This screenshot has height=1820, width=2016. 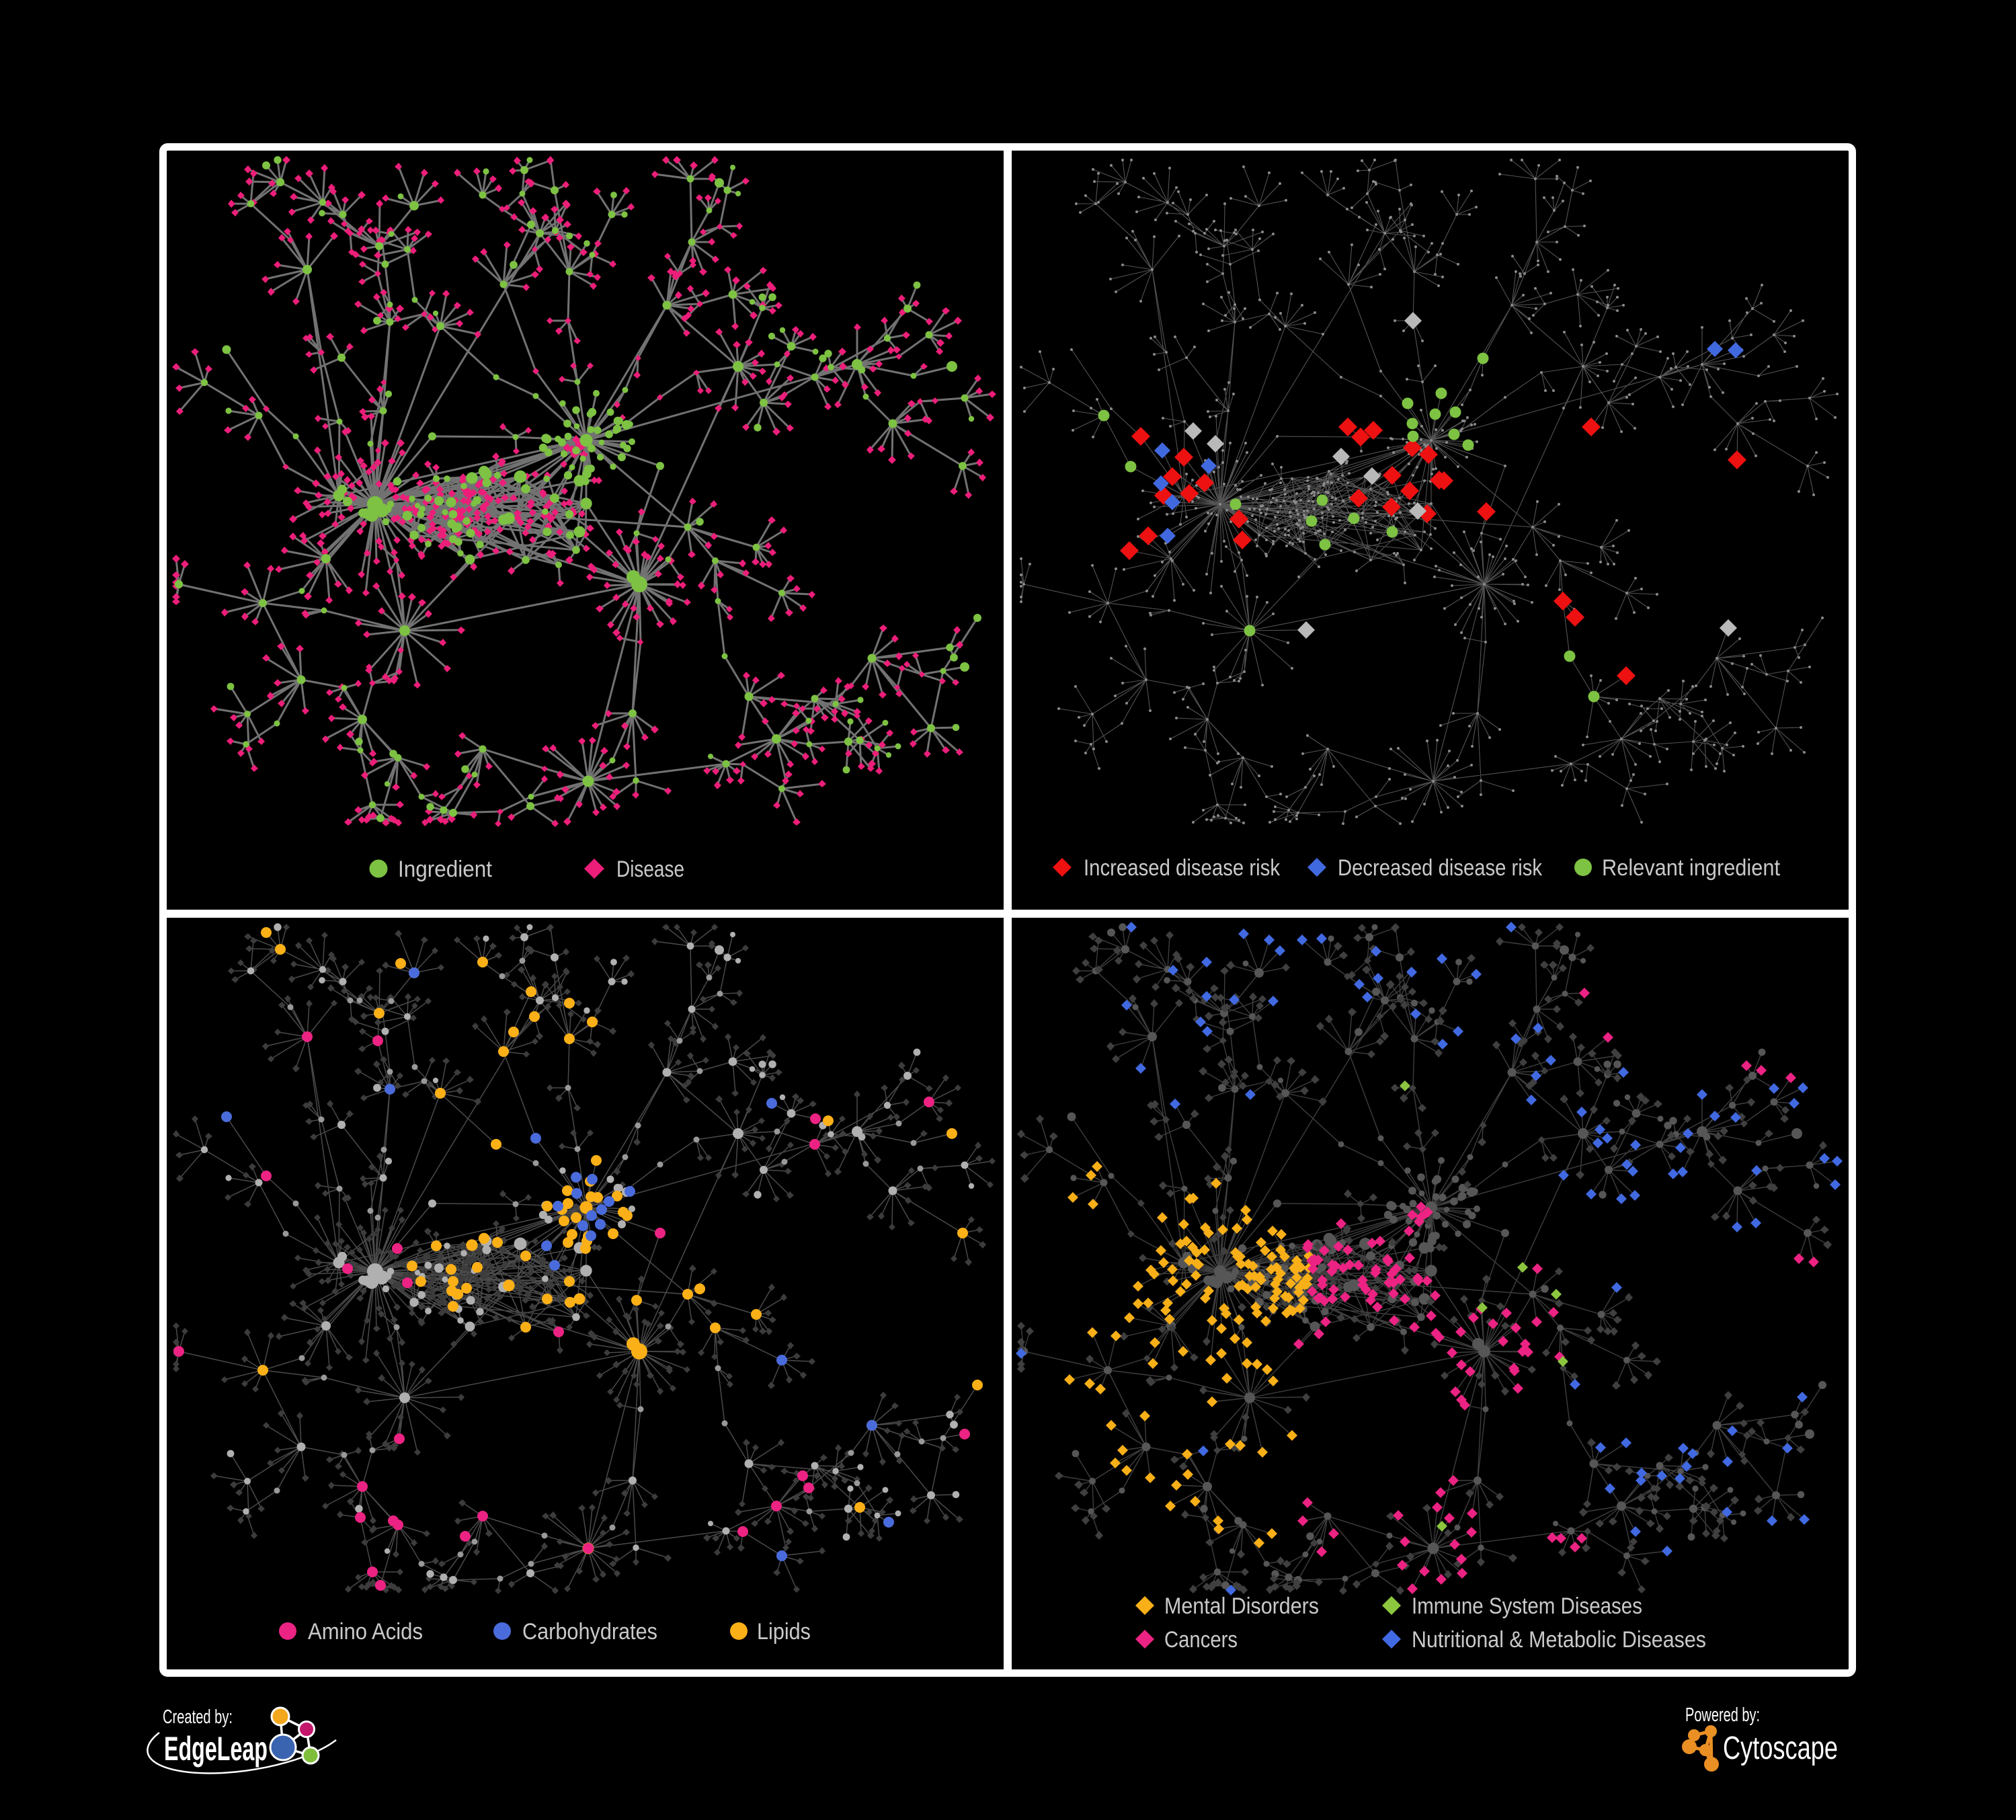 I want to click on svg-text: Disease, so click(x=650, y=869).